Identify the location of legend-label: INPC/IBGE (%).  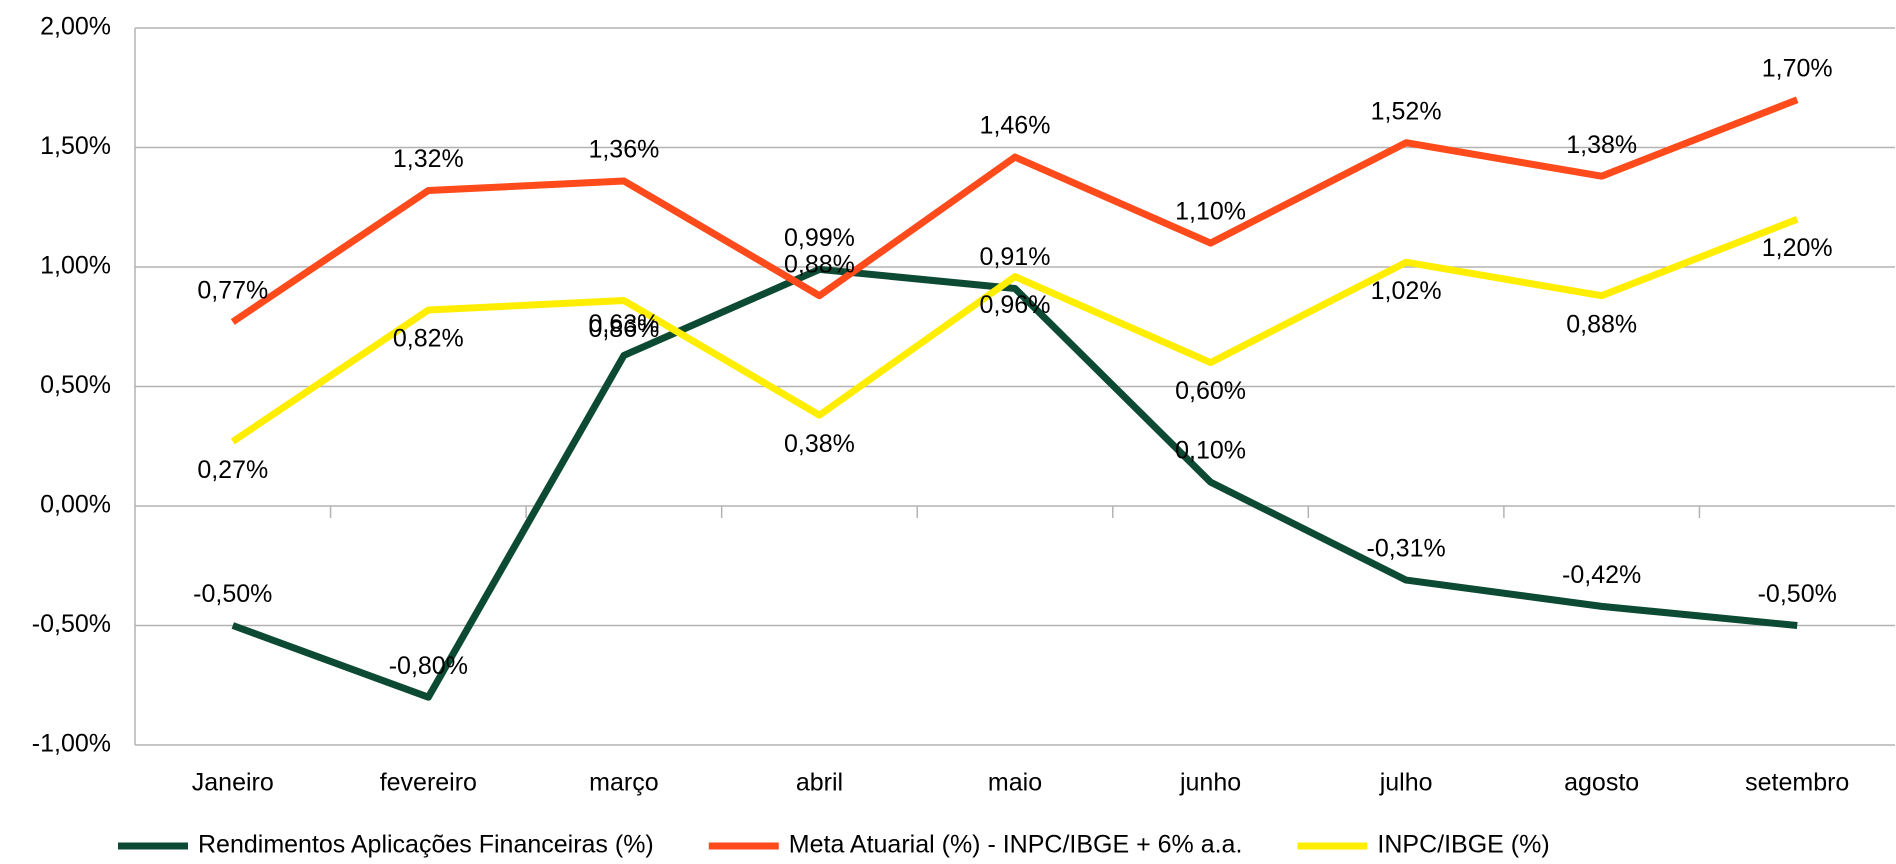
(1463, 845).